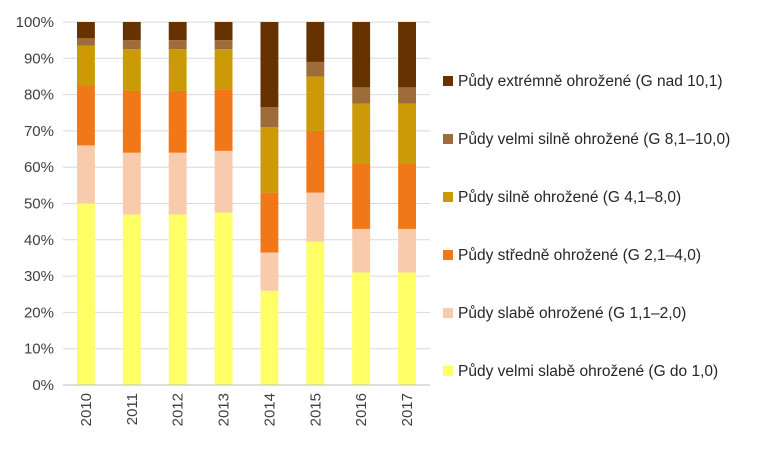 Image resolution: width=784 pixels, height=450 pixels. Describe the element at coordinates (39, 349) in the screenshot. I see `y-tick-label: 10%` at that location.